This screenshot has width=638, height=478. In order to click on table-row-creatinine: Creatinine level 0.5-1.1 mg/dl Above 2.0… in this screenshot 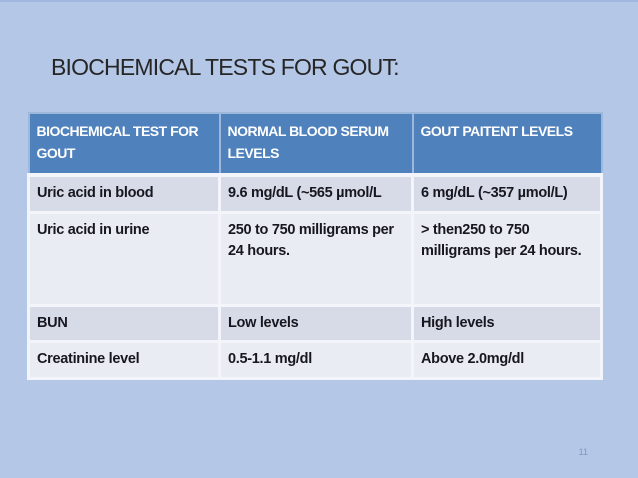, I will do `click(315, 359)`.